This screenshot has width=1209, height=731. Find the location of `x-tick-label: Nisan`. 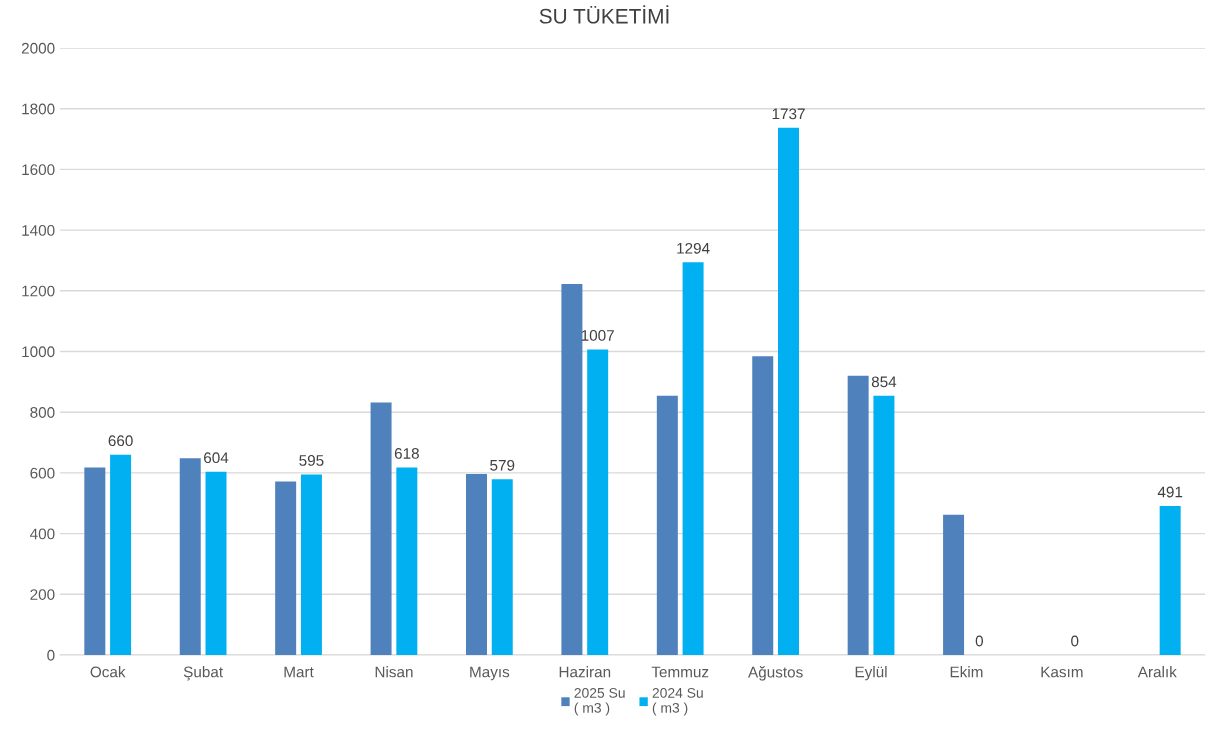

x-tick-label: Nisan is located at coordinates (394, 672).